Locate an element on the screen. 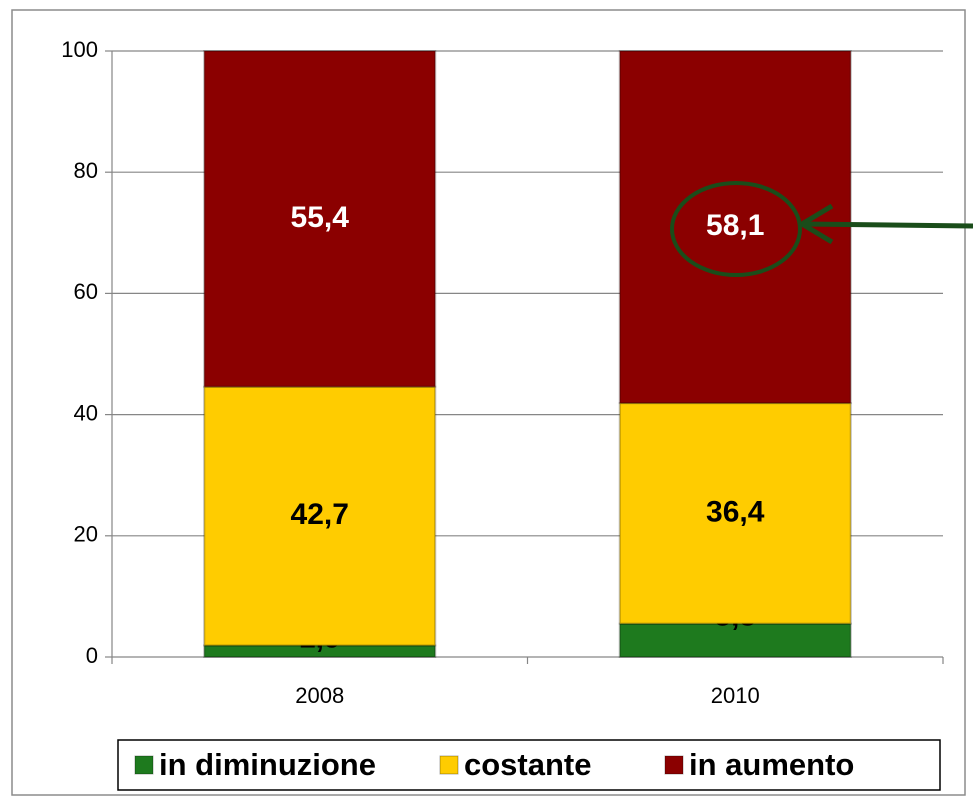 This screenshot has width=973, height=806. value-label: 42,7 is located at coordinates (320, 514).